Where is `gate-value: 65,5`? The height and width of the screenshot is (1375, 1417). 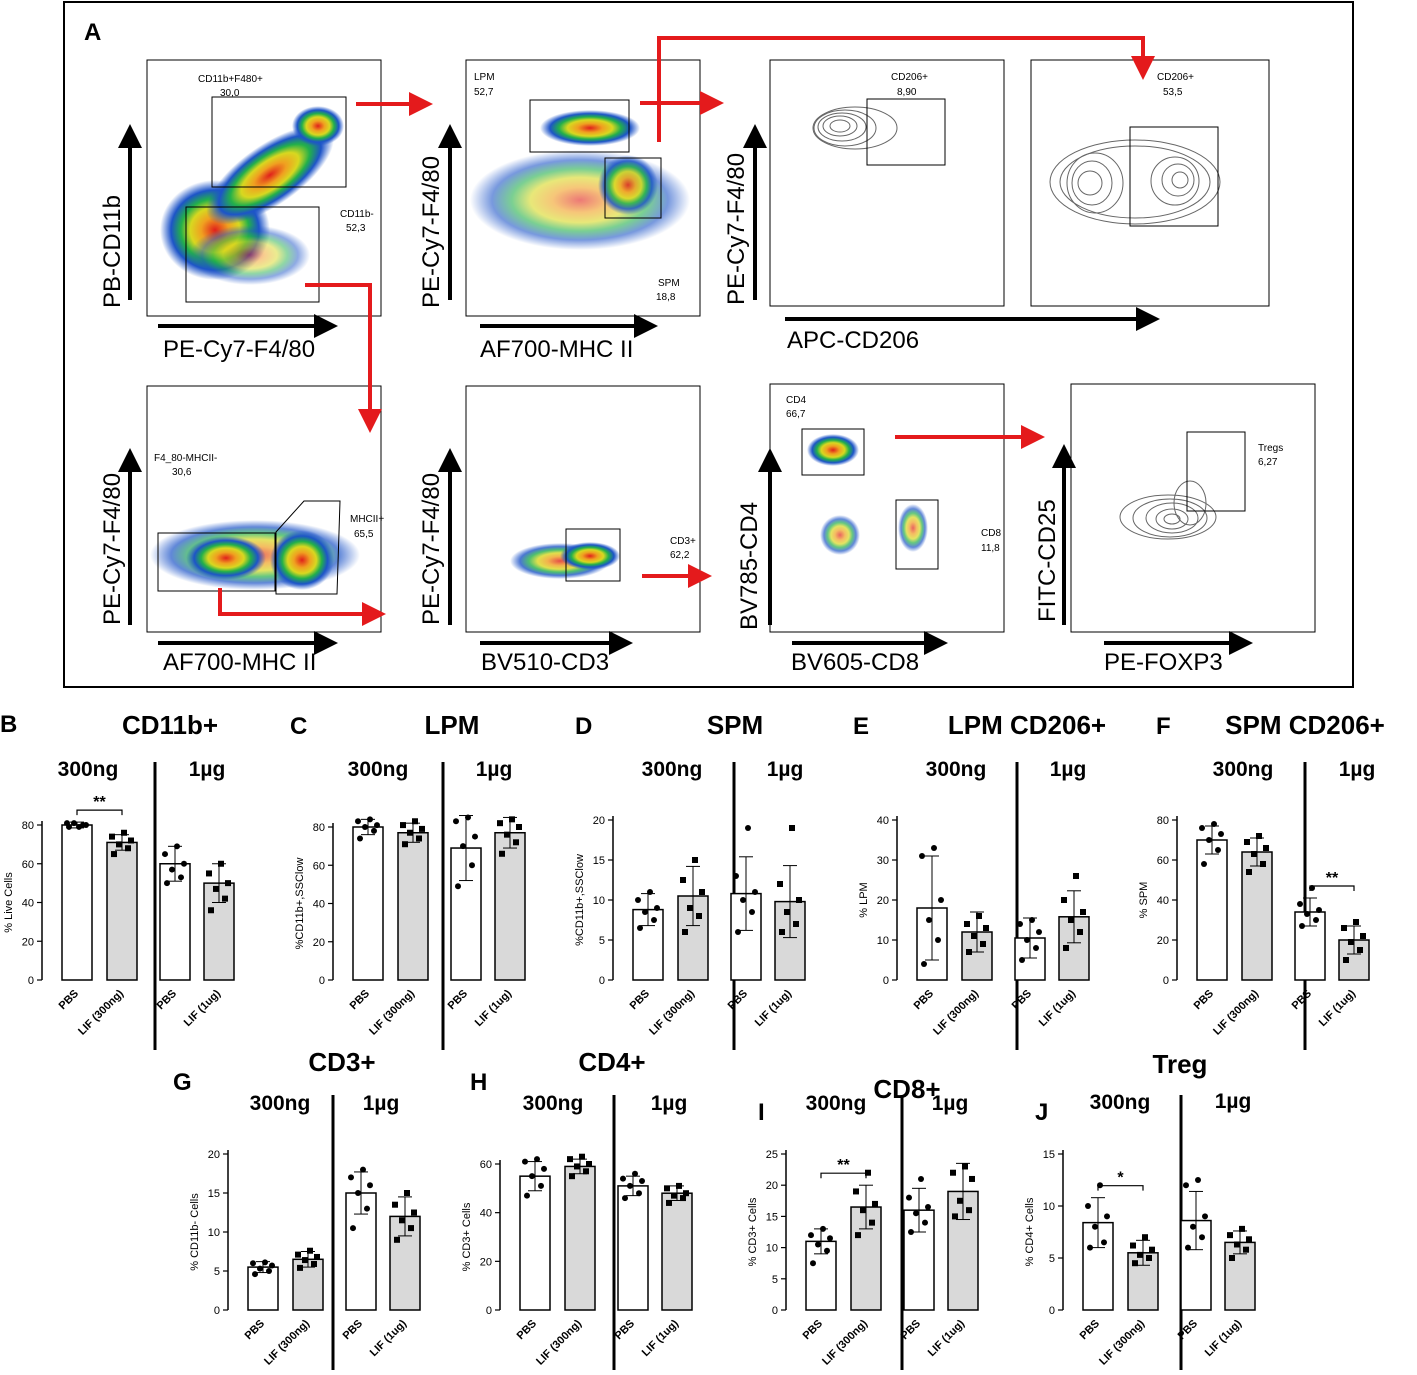 gate-value: 65,5 is located at coordinates (364, 534).